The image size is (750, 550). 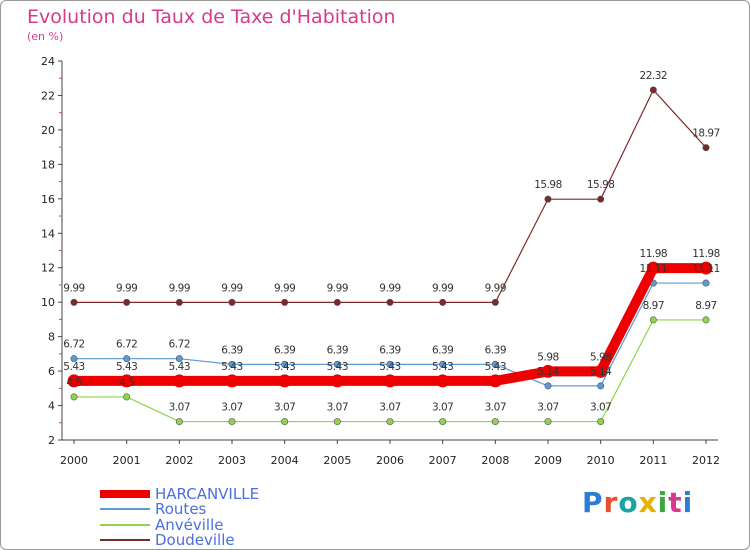 I want to click on y-tick-label: 22, so click(x=48, y=95).